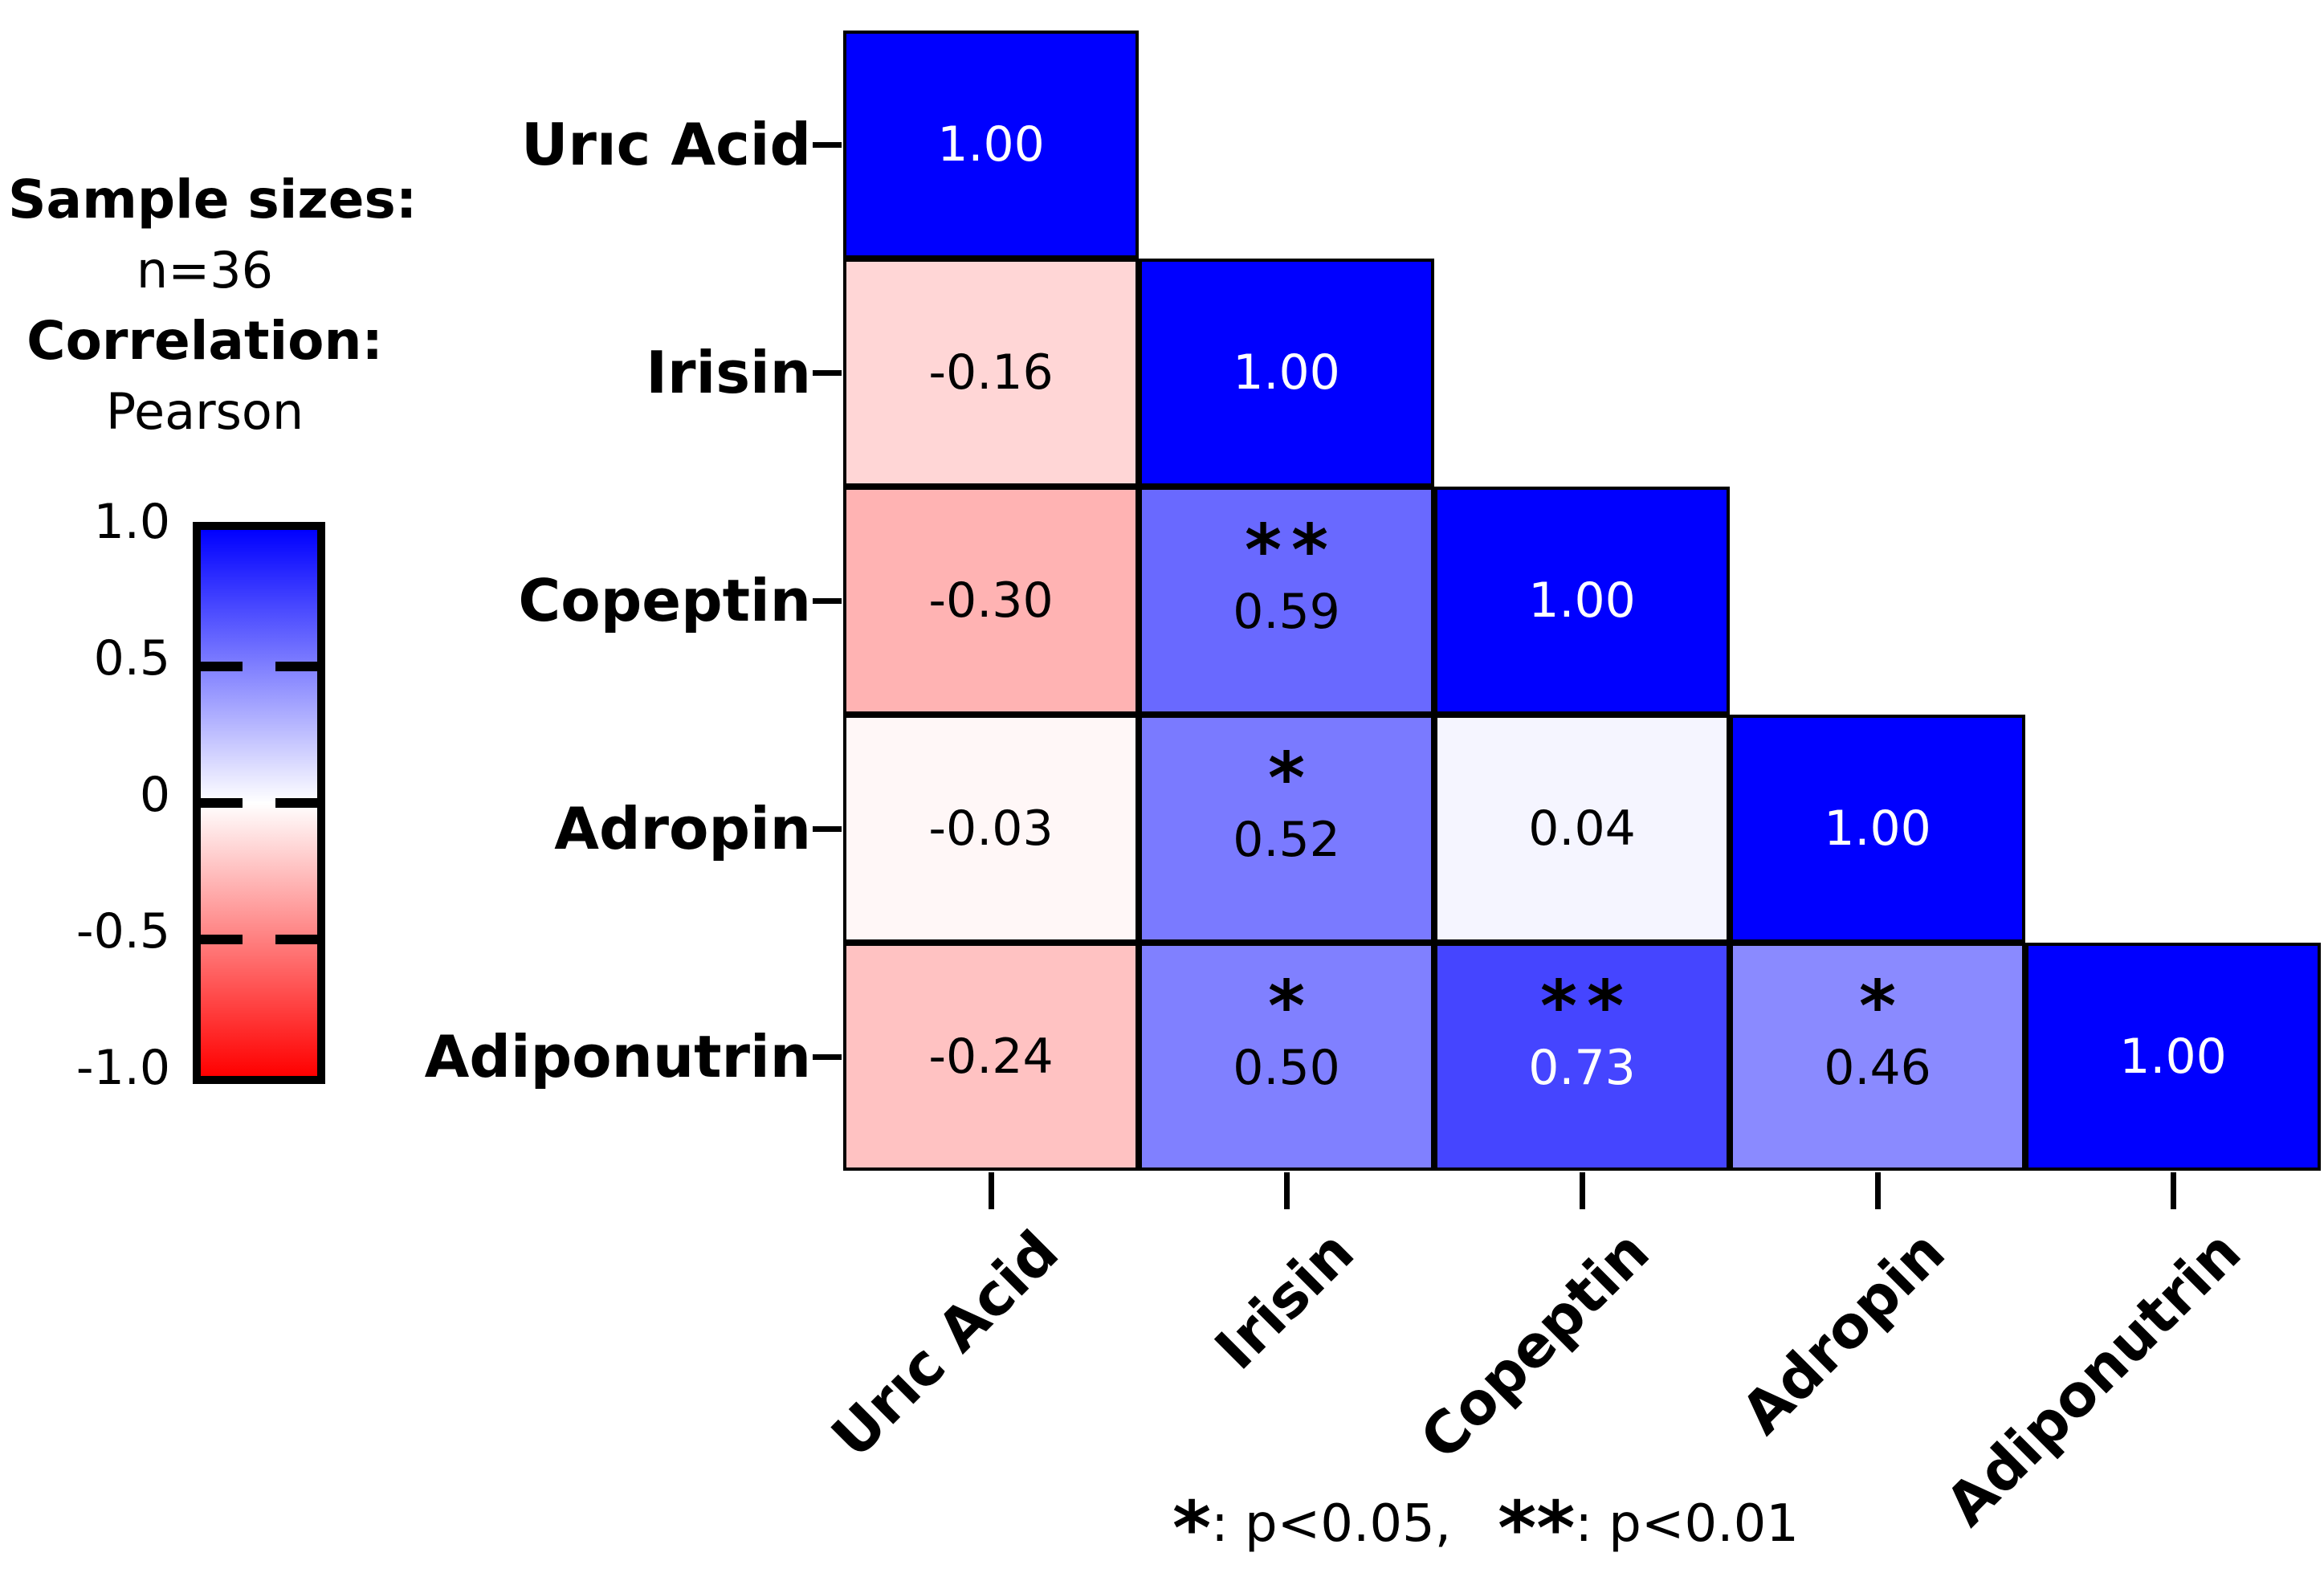 Image resolution: width=2324 pixels, height=1577 pixels. What do you see at coordinates (1287, 1067) in the screenshot?
I see `cell-value: 0.50` at bounding box center [1287, 1067].